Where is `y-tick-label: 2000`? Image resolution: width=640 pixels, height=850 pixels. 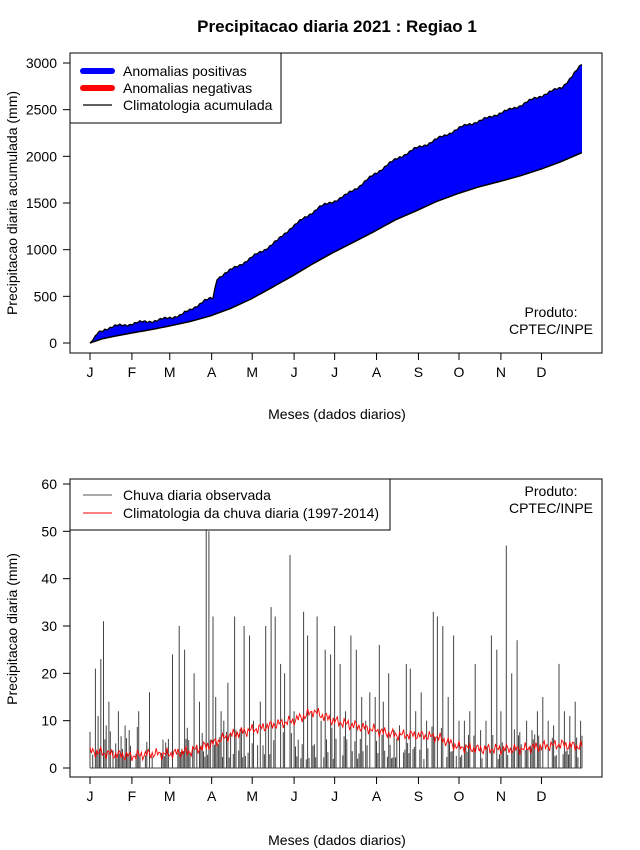
y-tick-label: 2000 is located at coordinates (41, 156).